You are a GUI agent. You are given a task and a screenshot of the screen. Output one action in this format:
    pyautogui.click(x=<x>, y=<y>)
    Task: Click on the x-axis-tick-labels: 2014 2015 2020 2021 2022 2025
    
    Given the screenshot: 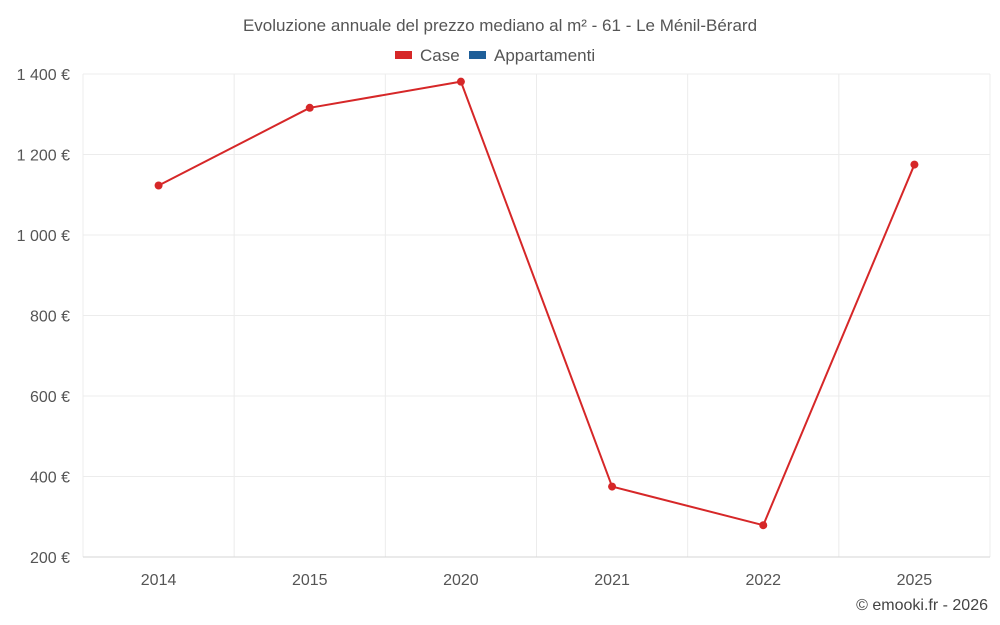 What is the action you would take?
    pyautogui.click(x=537, y=580)
    